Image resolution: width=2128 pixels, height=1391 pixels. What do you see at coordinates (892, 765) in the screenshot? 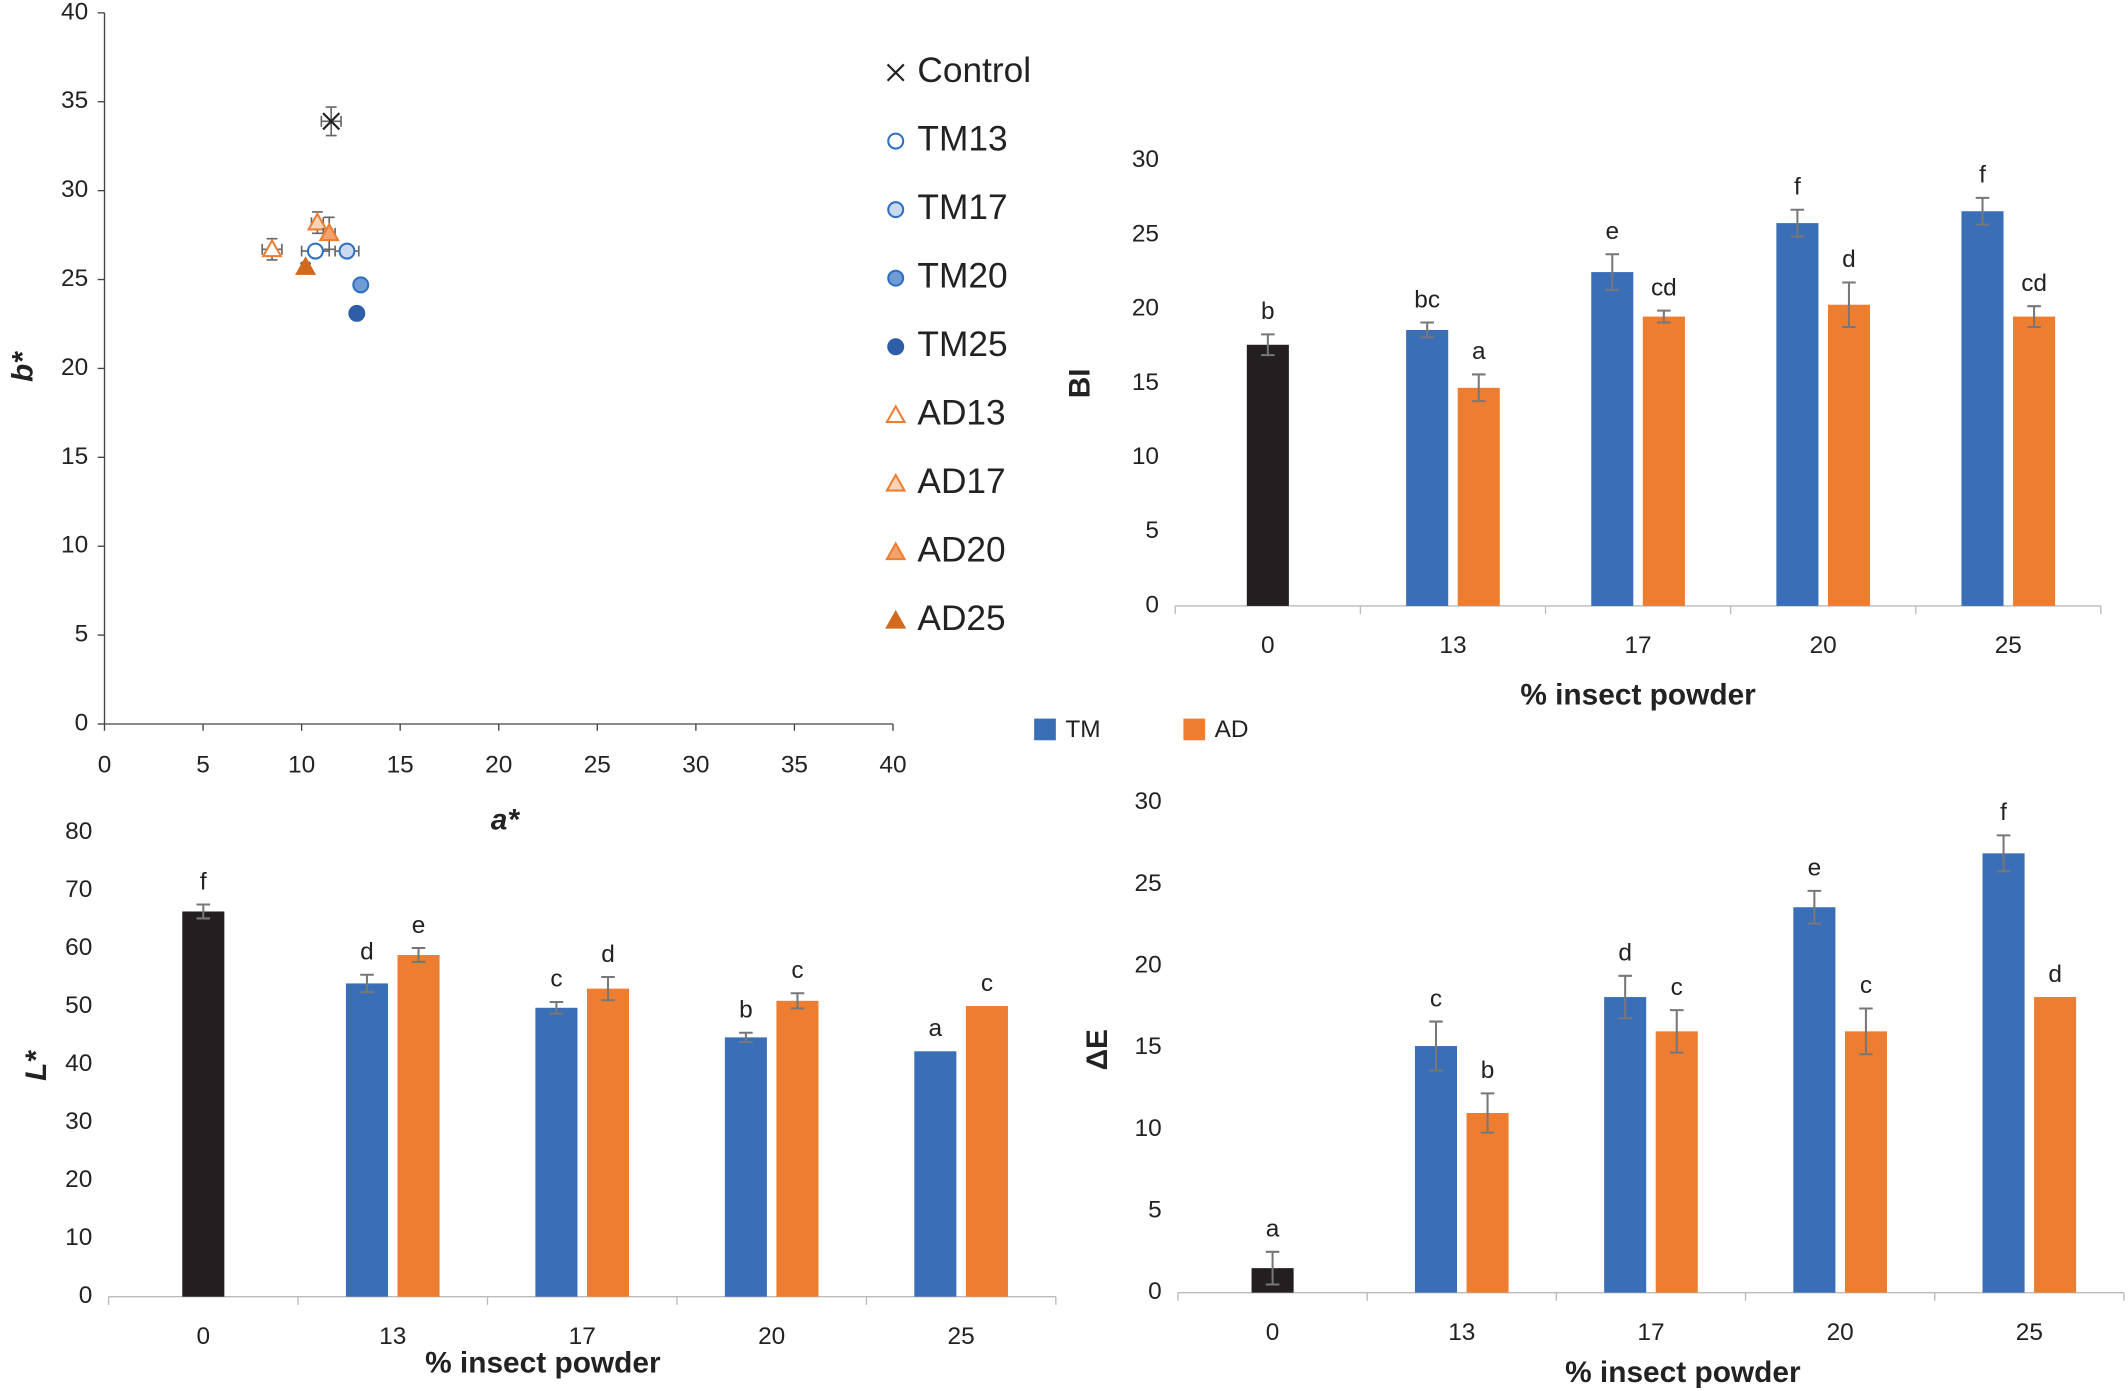
I see `x-tick-label: 40` at bounding box center [892, 765].